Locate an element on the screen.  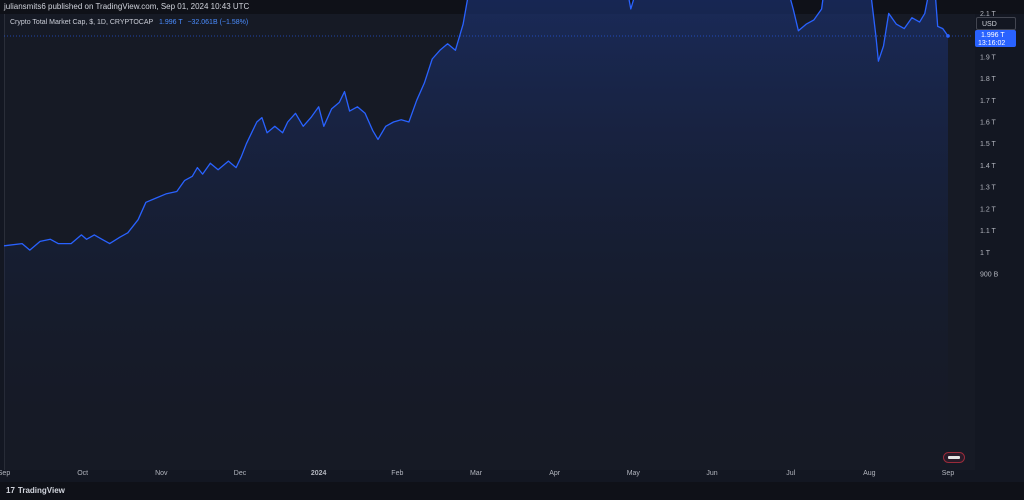
x-tick-label: Apr is located at coordinates (555, 473).